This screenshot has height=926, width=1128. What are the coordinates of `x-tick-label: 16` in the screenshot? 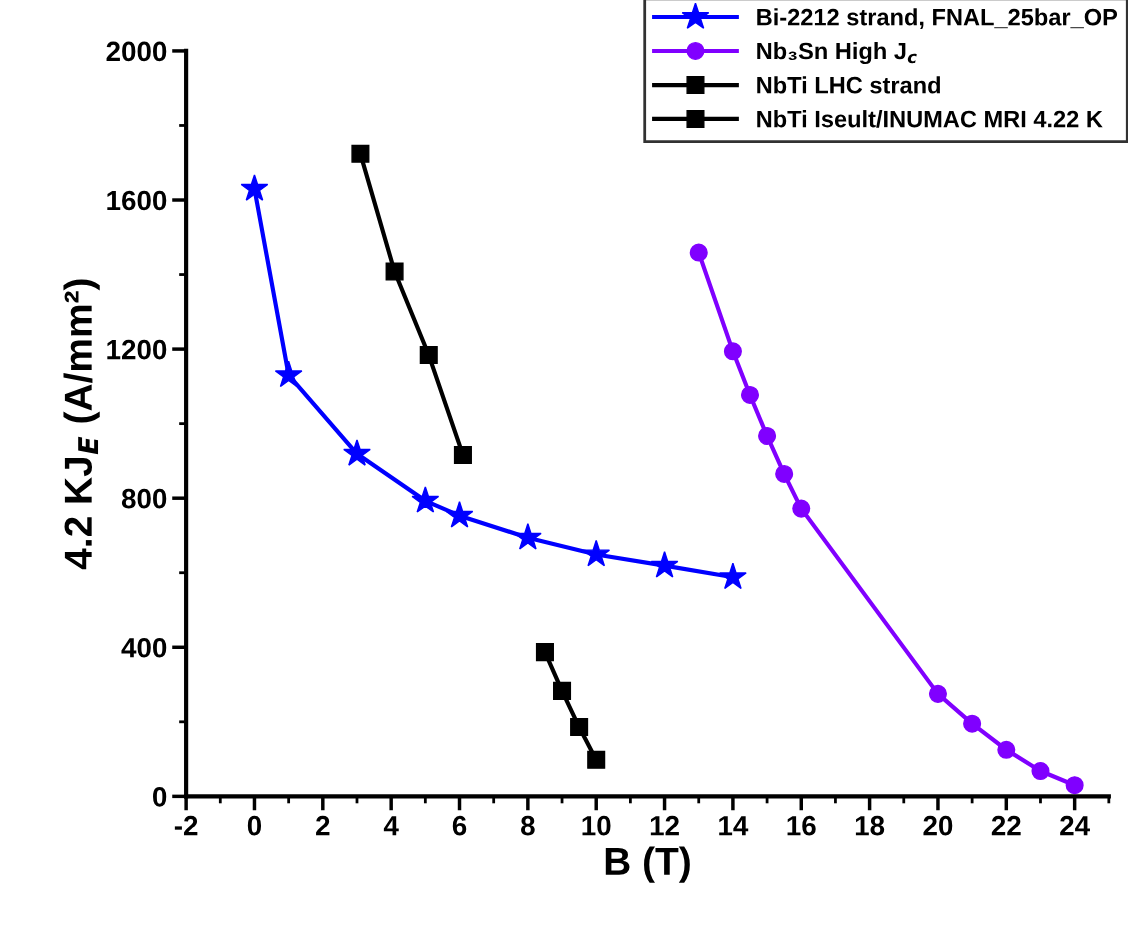 It's located at (801, 825).